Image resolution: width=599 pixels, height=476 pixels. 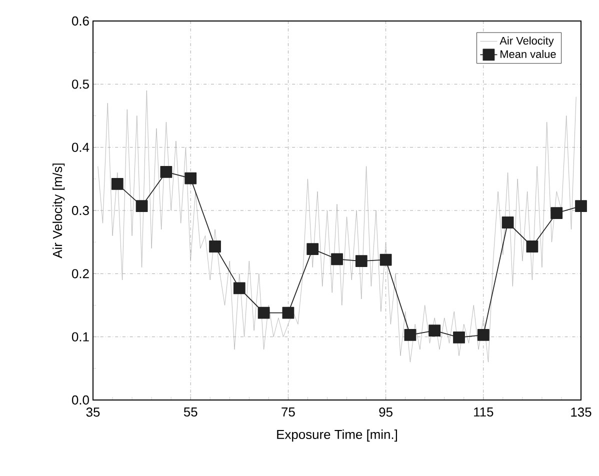 I want to click on y-tick-label: 0.2, so click(x=80, y=273).